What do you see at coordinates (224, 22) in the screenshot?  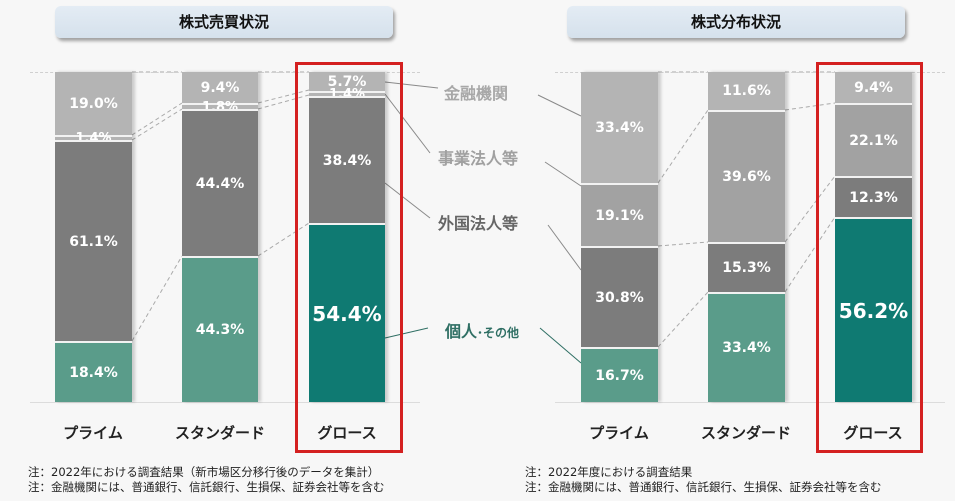 I see `left-panel-title: 株式売買状況` at bounding box center [224, 22].